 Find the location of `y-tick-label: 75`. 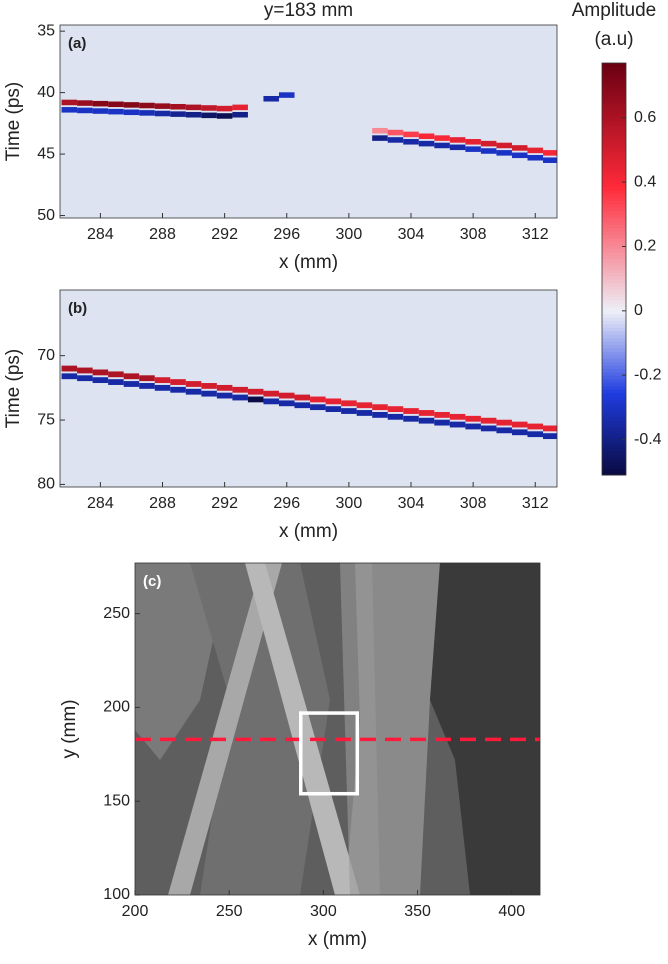

y-tick-label: 75 is located at coordinates (46, 419).